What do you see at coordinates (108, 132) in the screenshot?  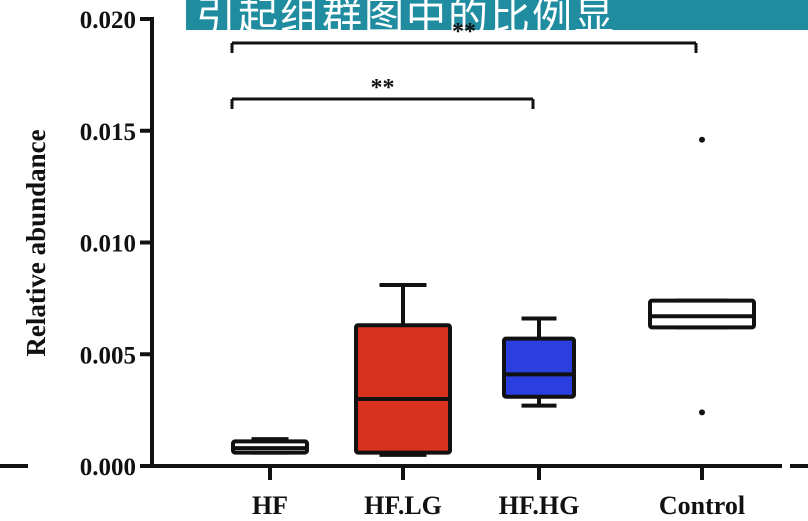 I see `y-tick-label: 0.015` at bounding box center [108, 132].